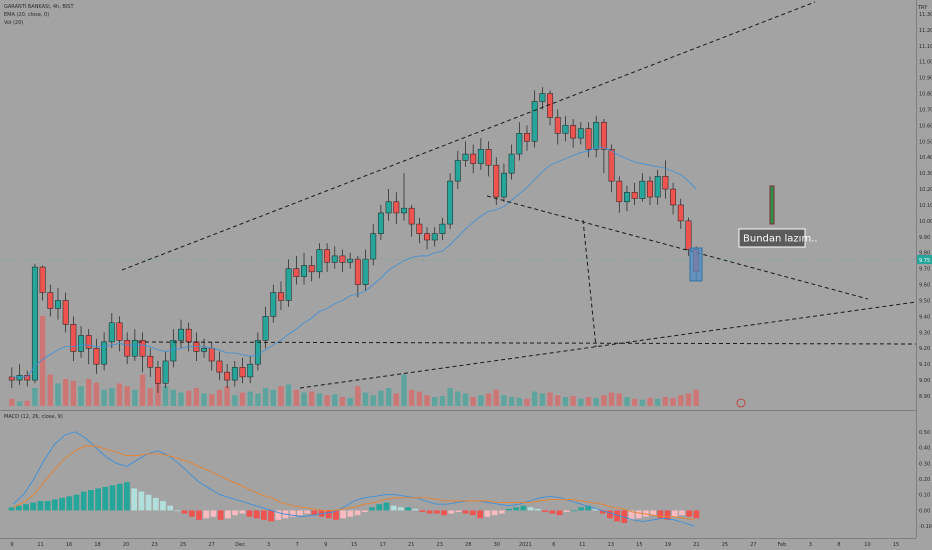 The image size is (932, 550). What do you see at coordinates (925, 15) in the screenshot?
I see `price-axis-label: 11.30` at bounding box center [925, 15].